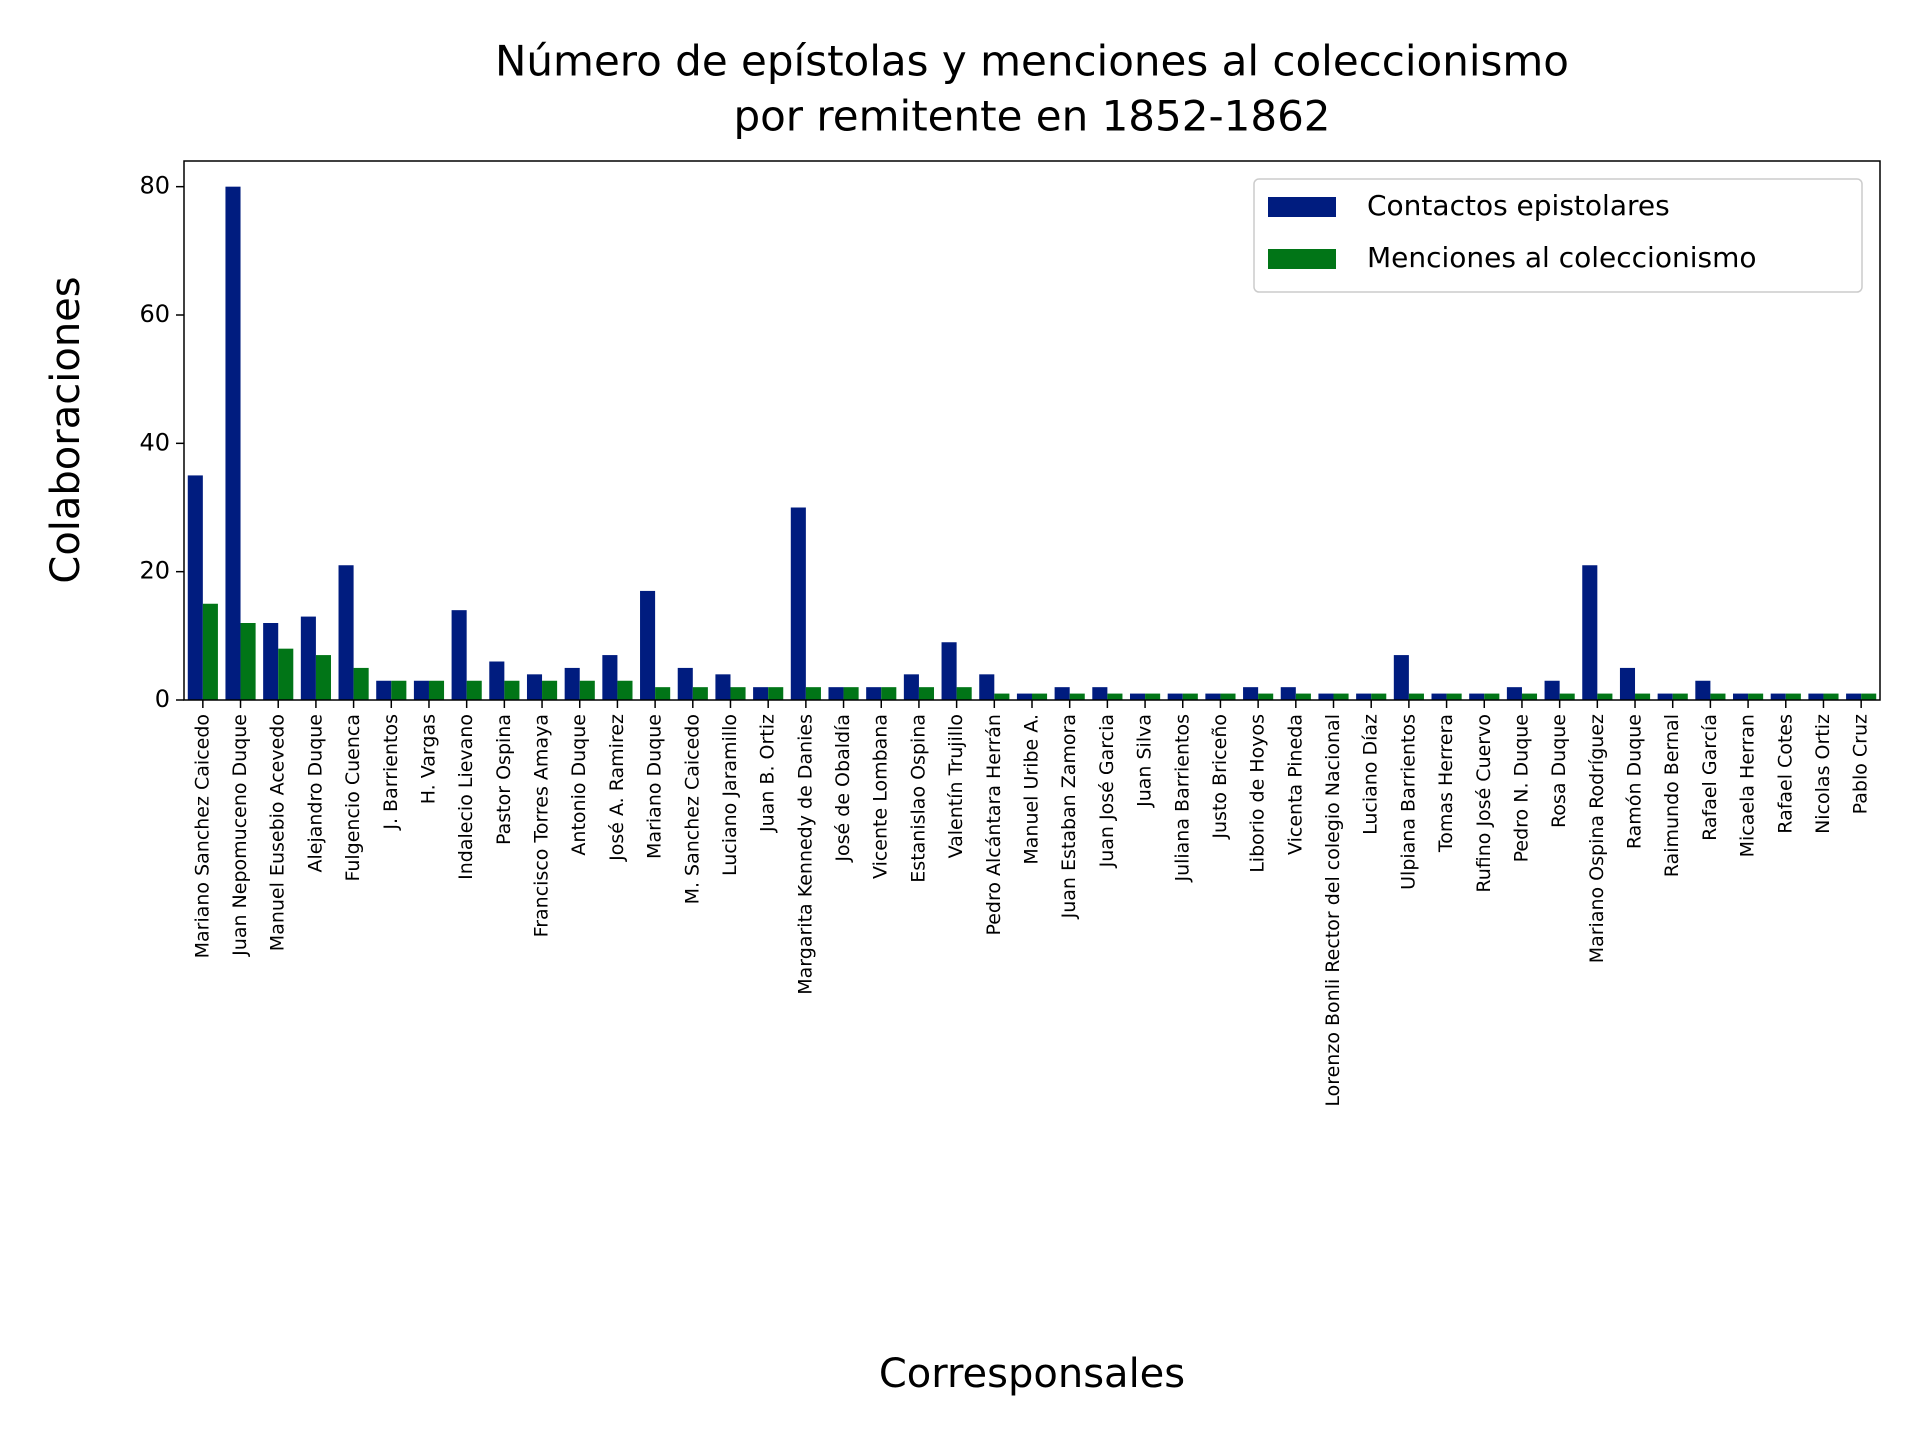  What do you see at coordinates (1823, 774) in the screenshot?
I see `x-tick-label: Nicolas Ortiz` at bounding box center [1823, 774].